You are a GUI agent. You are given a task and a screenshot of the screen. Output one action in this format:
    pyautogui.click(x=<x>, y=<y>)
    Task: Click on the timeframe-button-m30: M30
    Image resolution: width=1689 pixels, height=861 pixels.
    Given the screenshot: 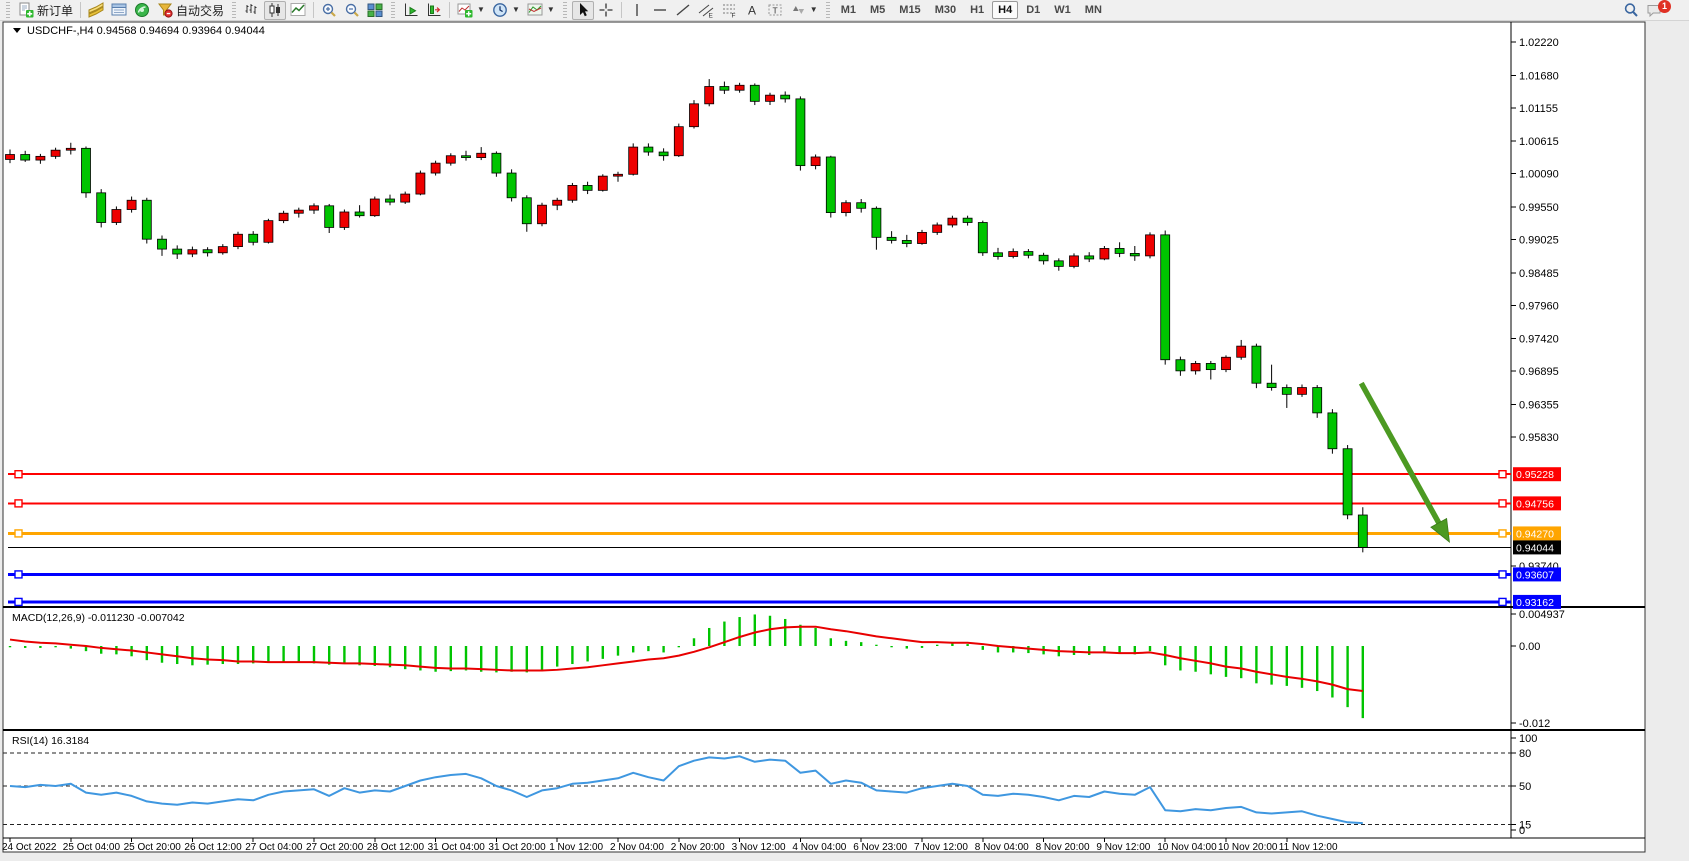 What is the action you would take?
    pyautogui.click(x=945, y=10)
    